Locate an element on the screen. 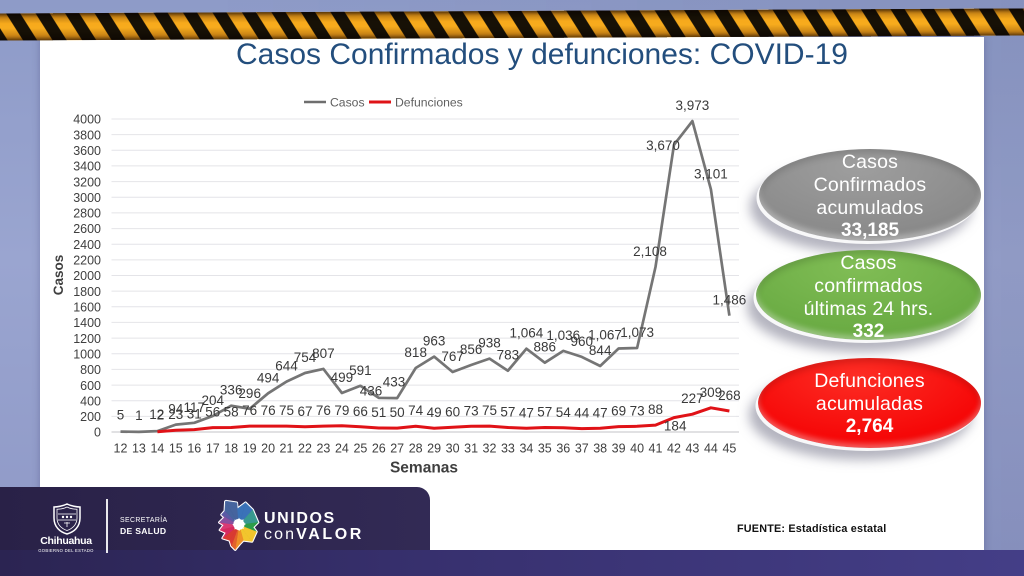 This screenshot has height=576, width=1024. svg-text: 184 is located at coordinates (675, 426).